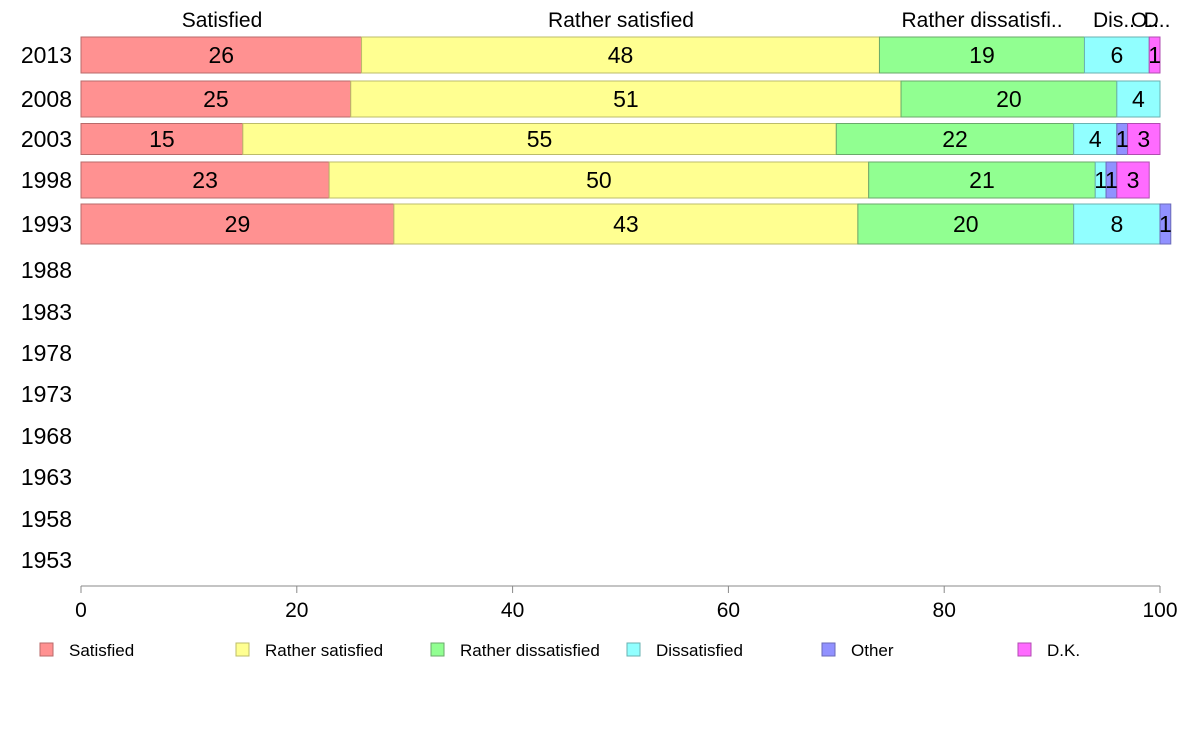 The height and width of the screenshot is (736, 1188). I want to click on bar-1998-rather-dissatisfied, so click(982, 180).